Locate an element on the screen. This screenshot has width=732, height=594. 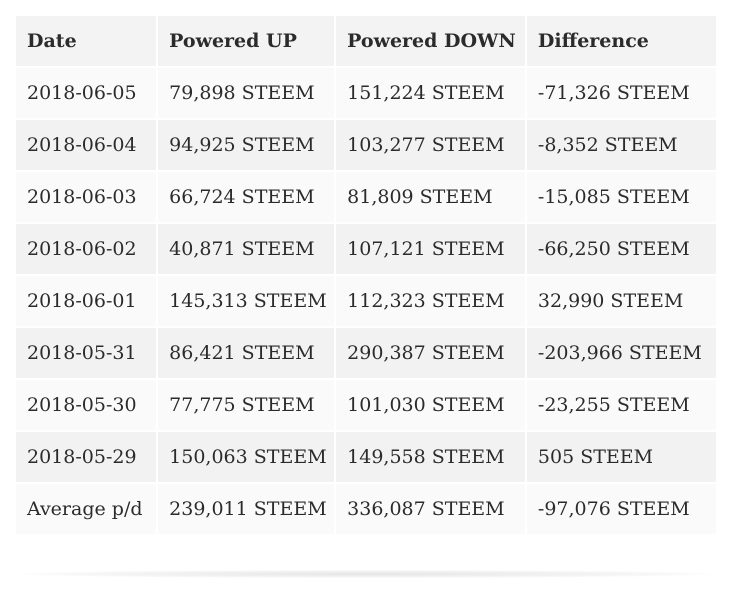
cell-difference: -97,076 STEEM is located at coordinates (621, 509).